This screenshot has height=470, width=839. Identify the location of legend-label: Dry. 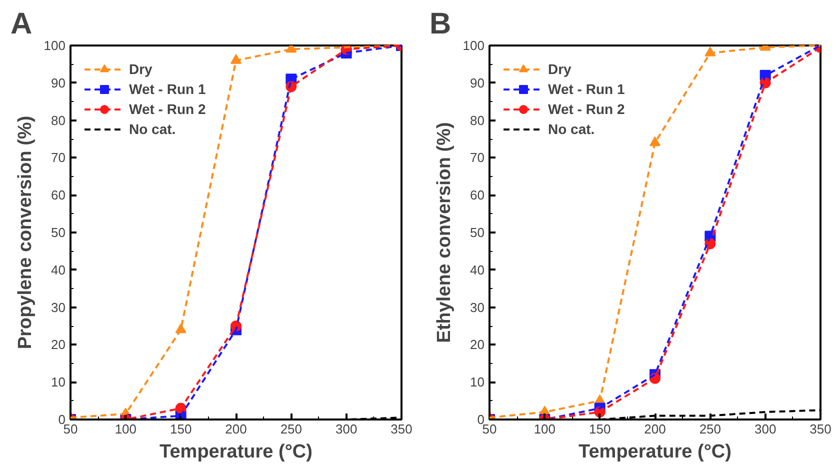
(140, 69).